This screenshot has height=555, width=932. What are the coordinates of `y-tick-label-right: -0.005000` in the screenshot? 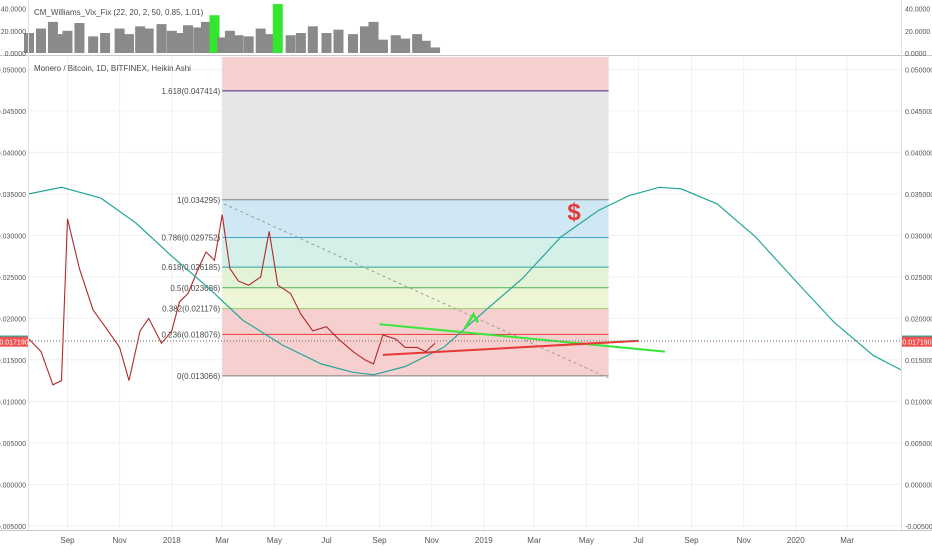 It's located at (918, 527).